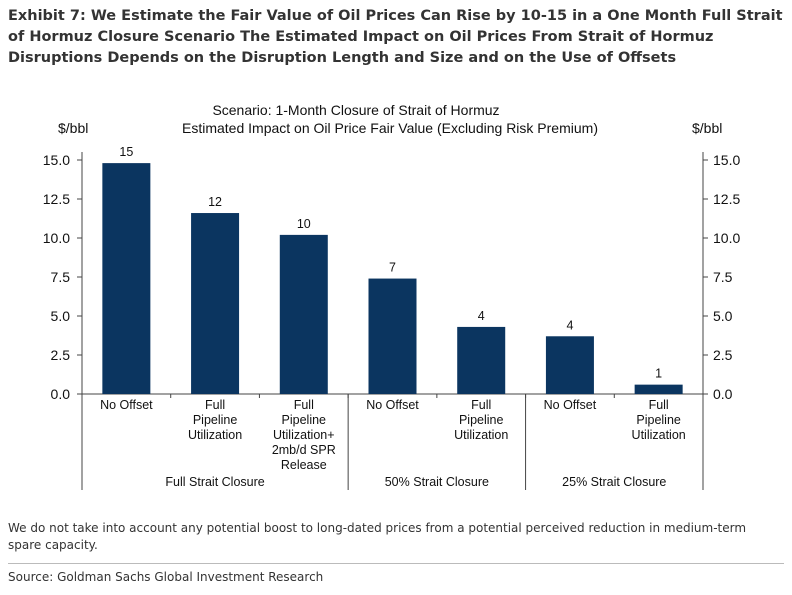 The image size is (792, 595). I want to click on group-label: 50% Strait Closure, so click(437, 482).